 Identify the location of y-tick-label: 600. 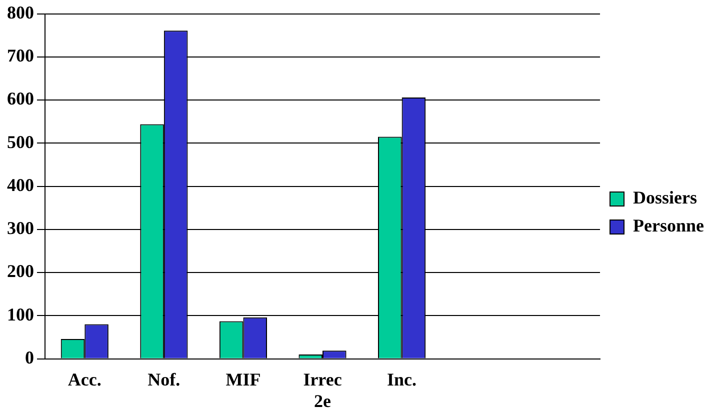
(20, 98).